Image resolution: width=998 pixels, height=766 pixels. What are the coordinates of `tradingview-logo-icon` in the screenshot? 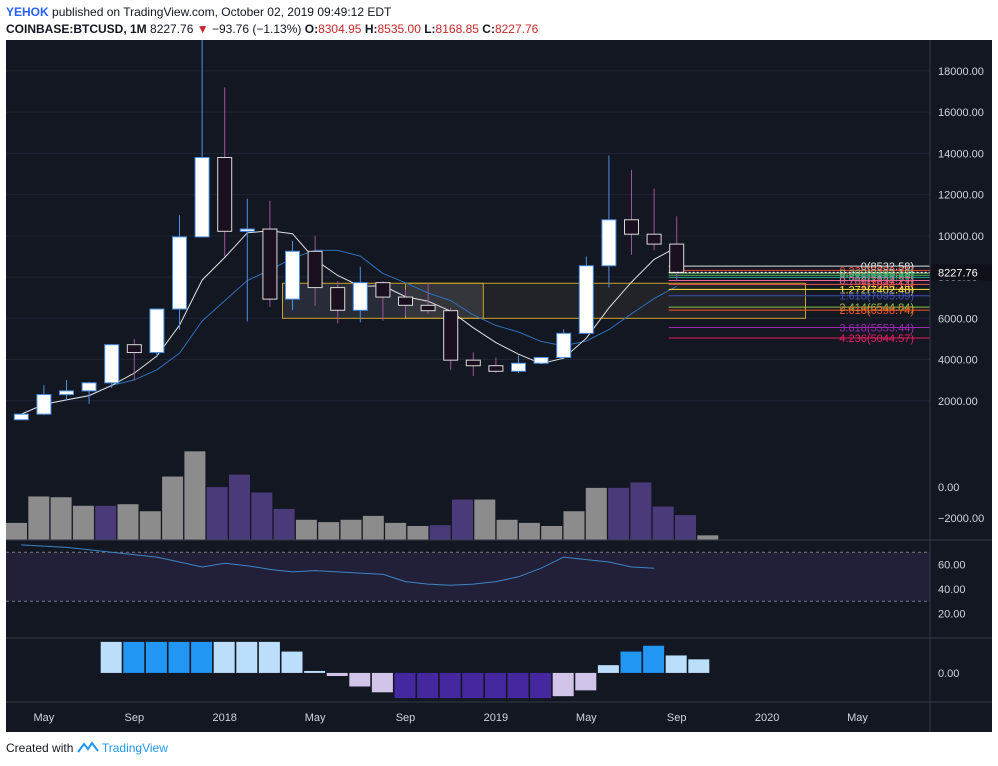 It's located at (87, 747).